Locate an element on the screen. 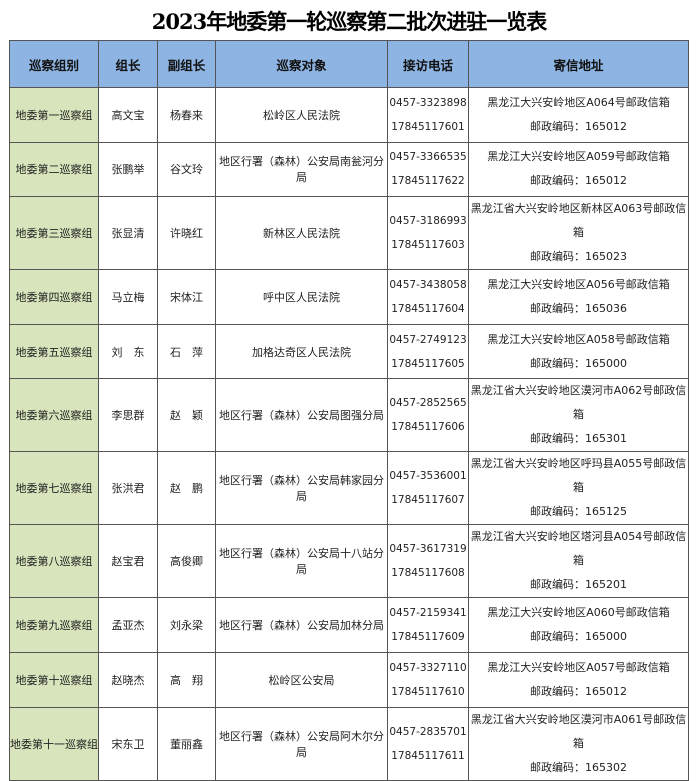 This screenshot has width=698, height=781. phone-landline: 0457-3366535 is located at coordinates (428, 157).